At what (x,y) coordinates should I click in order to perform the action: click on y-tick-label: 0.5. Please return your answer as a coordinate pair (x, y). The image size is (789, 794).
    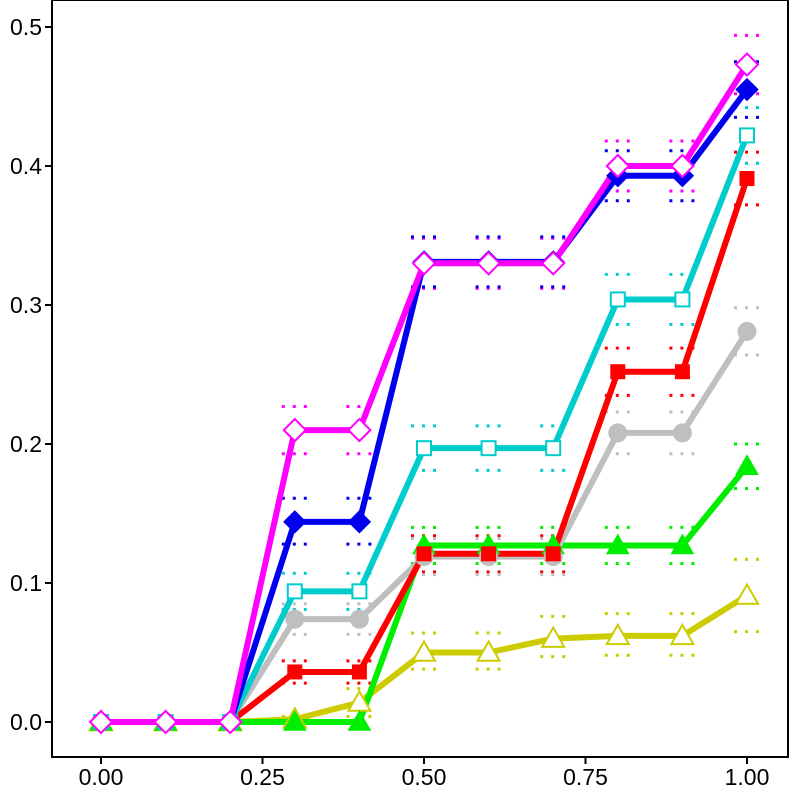
    Looking at the image, I should click on (26, 27).